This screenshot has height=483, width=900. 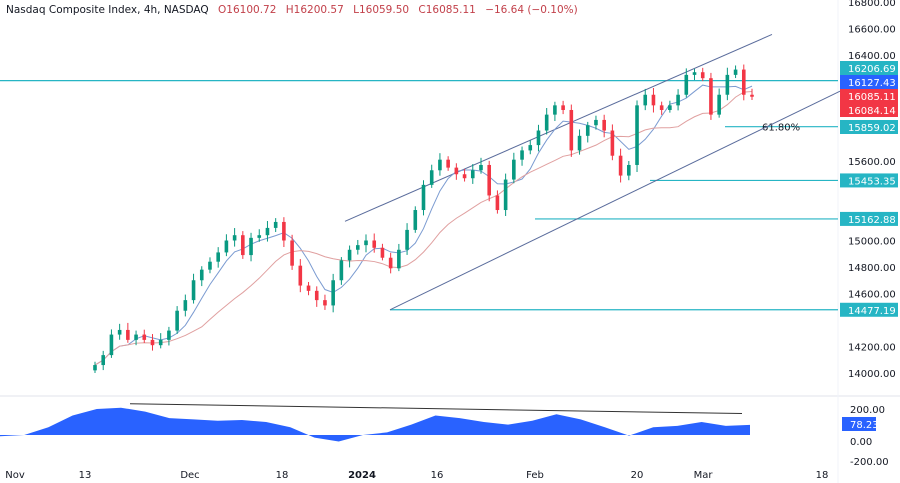 What do you see at coordinates (314, 10) in the screenshot?
I see `high-value: H16200.57` at bounding box center [314, 10].